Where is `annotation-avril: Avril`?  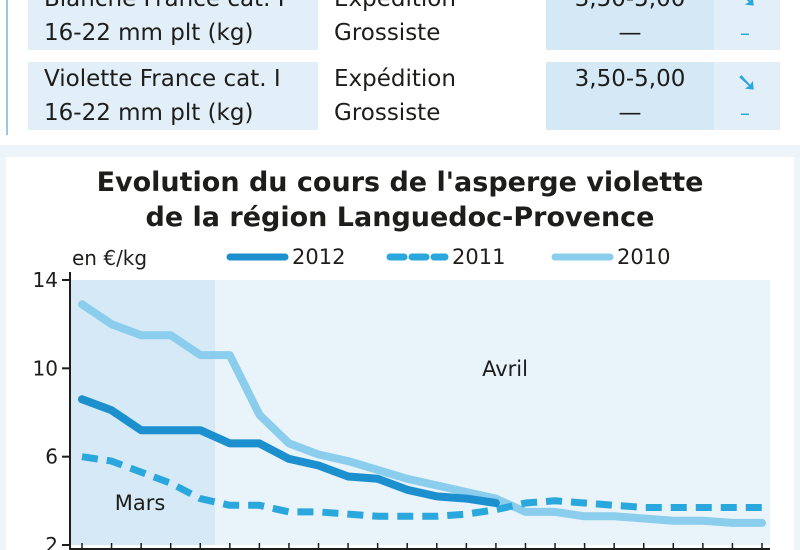 annotation-avril: Avril is located at coordinates (505, 369).